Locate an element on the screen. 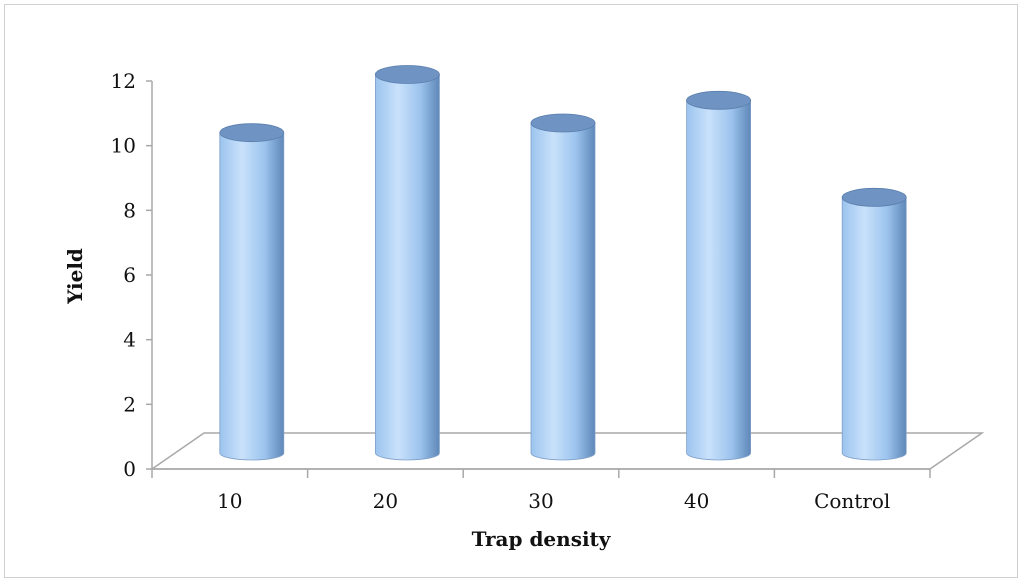  x-tick-label: 40 is located at coordinates (696, 501).